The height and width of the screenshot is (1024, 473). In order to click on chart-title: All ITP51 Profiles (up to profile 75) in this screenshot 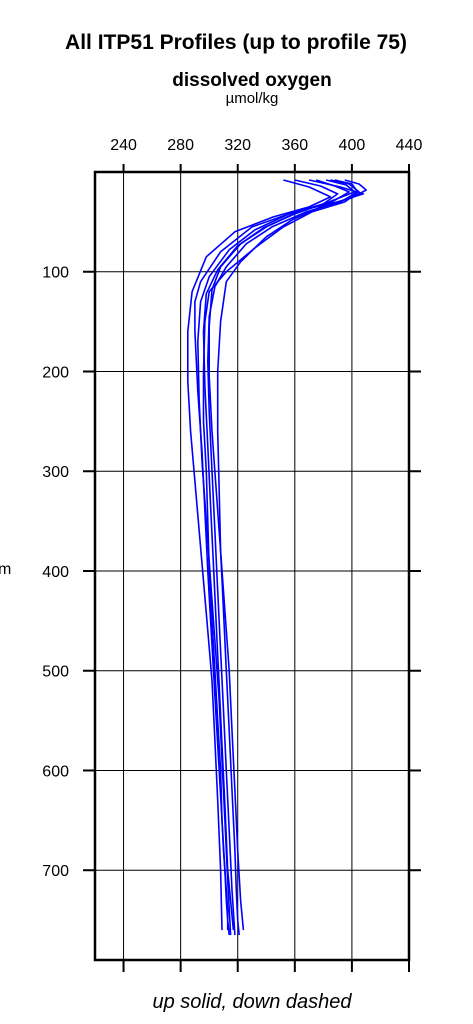, I will do `click(236, 42)`.